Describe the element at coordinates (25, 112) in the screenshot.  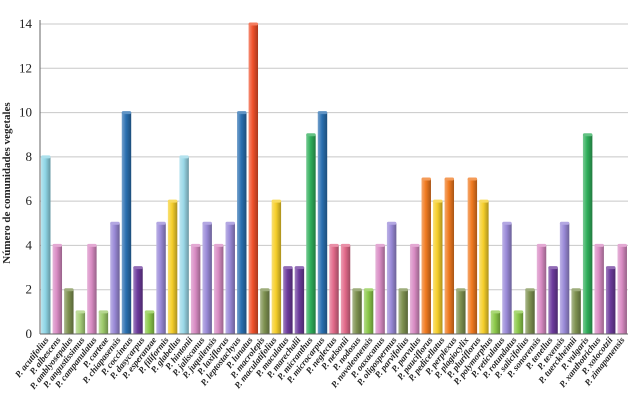
I see `y-tick-label: 10` at that location.